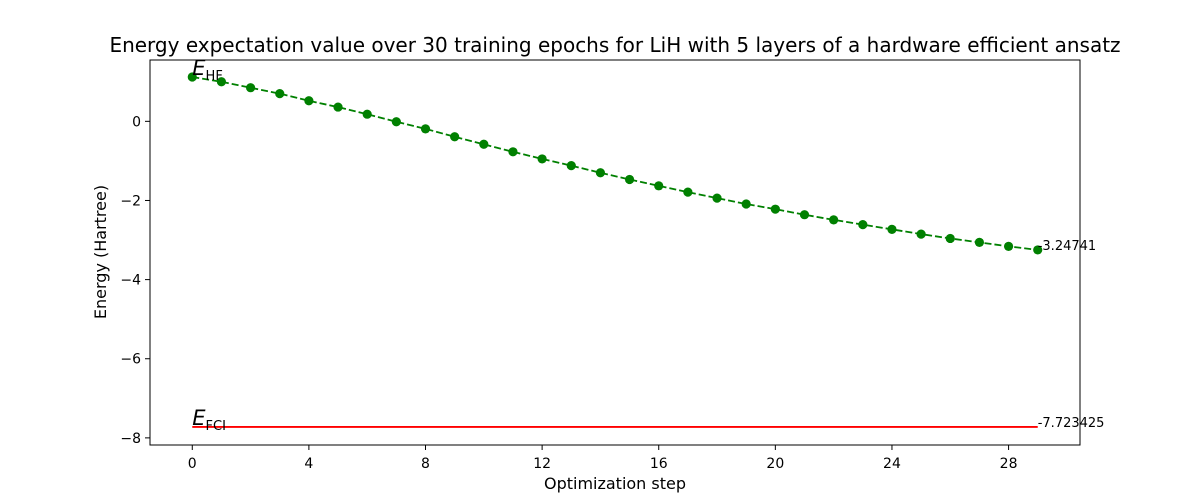 Image resolution: width=1200 pixels, height=500 pixels. Describe the element at coordinates (1071, 423) in the screenshot. I see `fci-energy-value: -7.723425` at that location.